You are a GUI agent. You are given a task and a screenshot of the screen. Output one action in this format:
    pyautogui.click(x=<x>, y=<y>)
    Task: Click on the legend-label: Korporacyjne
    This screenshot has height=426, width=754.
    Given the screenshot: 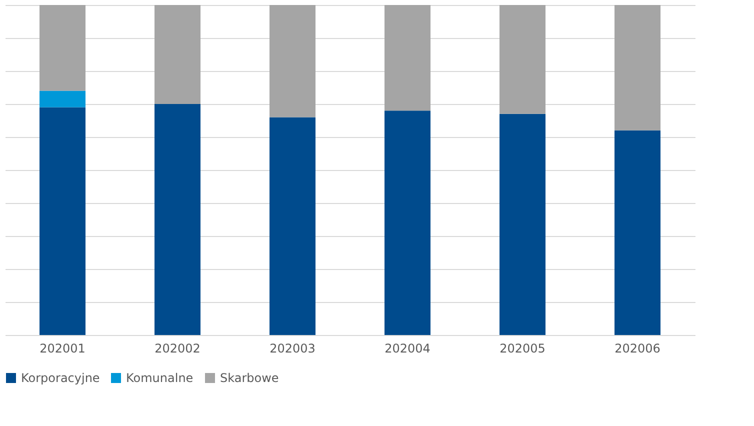 What is the action you would take?
    pyautogui.click(x=60, y=378)
    